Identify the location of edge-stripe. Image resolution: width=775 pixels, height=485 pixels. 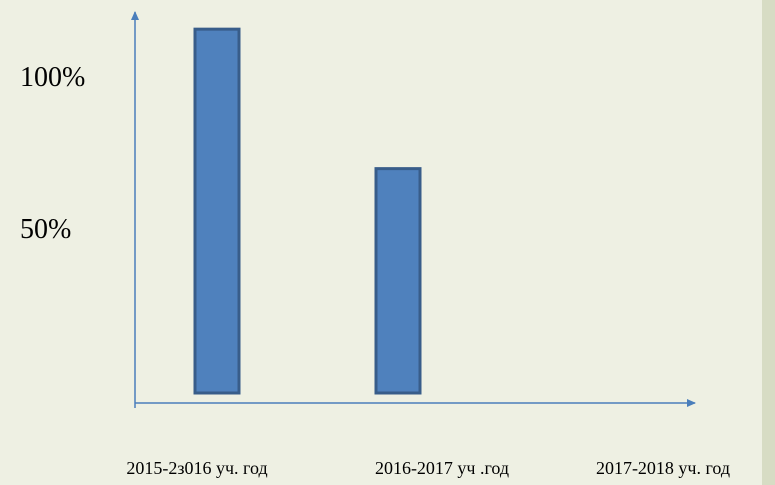
(768, 242).